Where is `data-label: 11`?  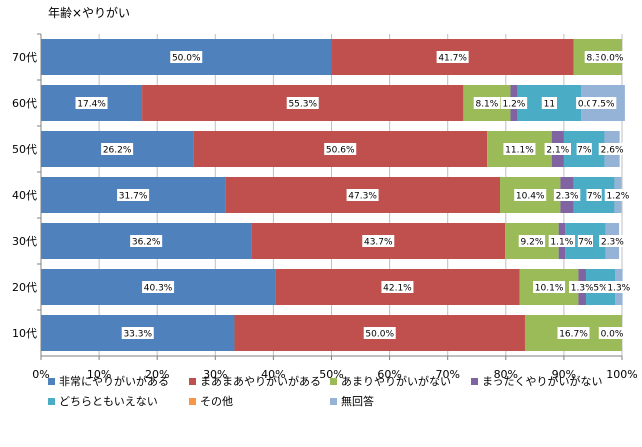 data-label: 11 is located at coordinates (549, 105).